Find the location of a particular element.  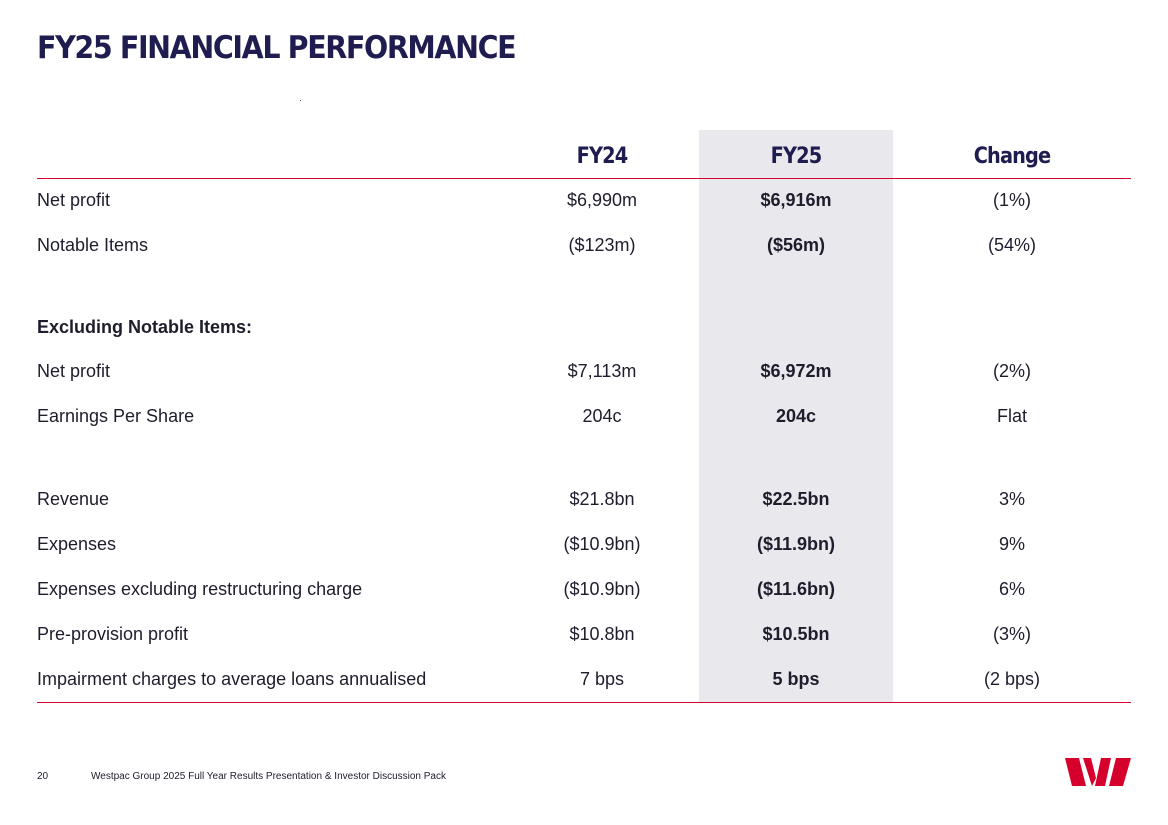

row-label: Pre-provision profit is located at coordinates (113, 634).